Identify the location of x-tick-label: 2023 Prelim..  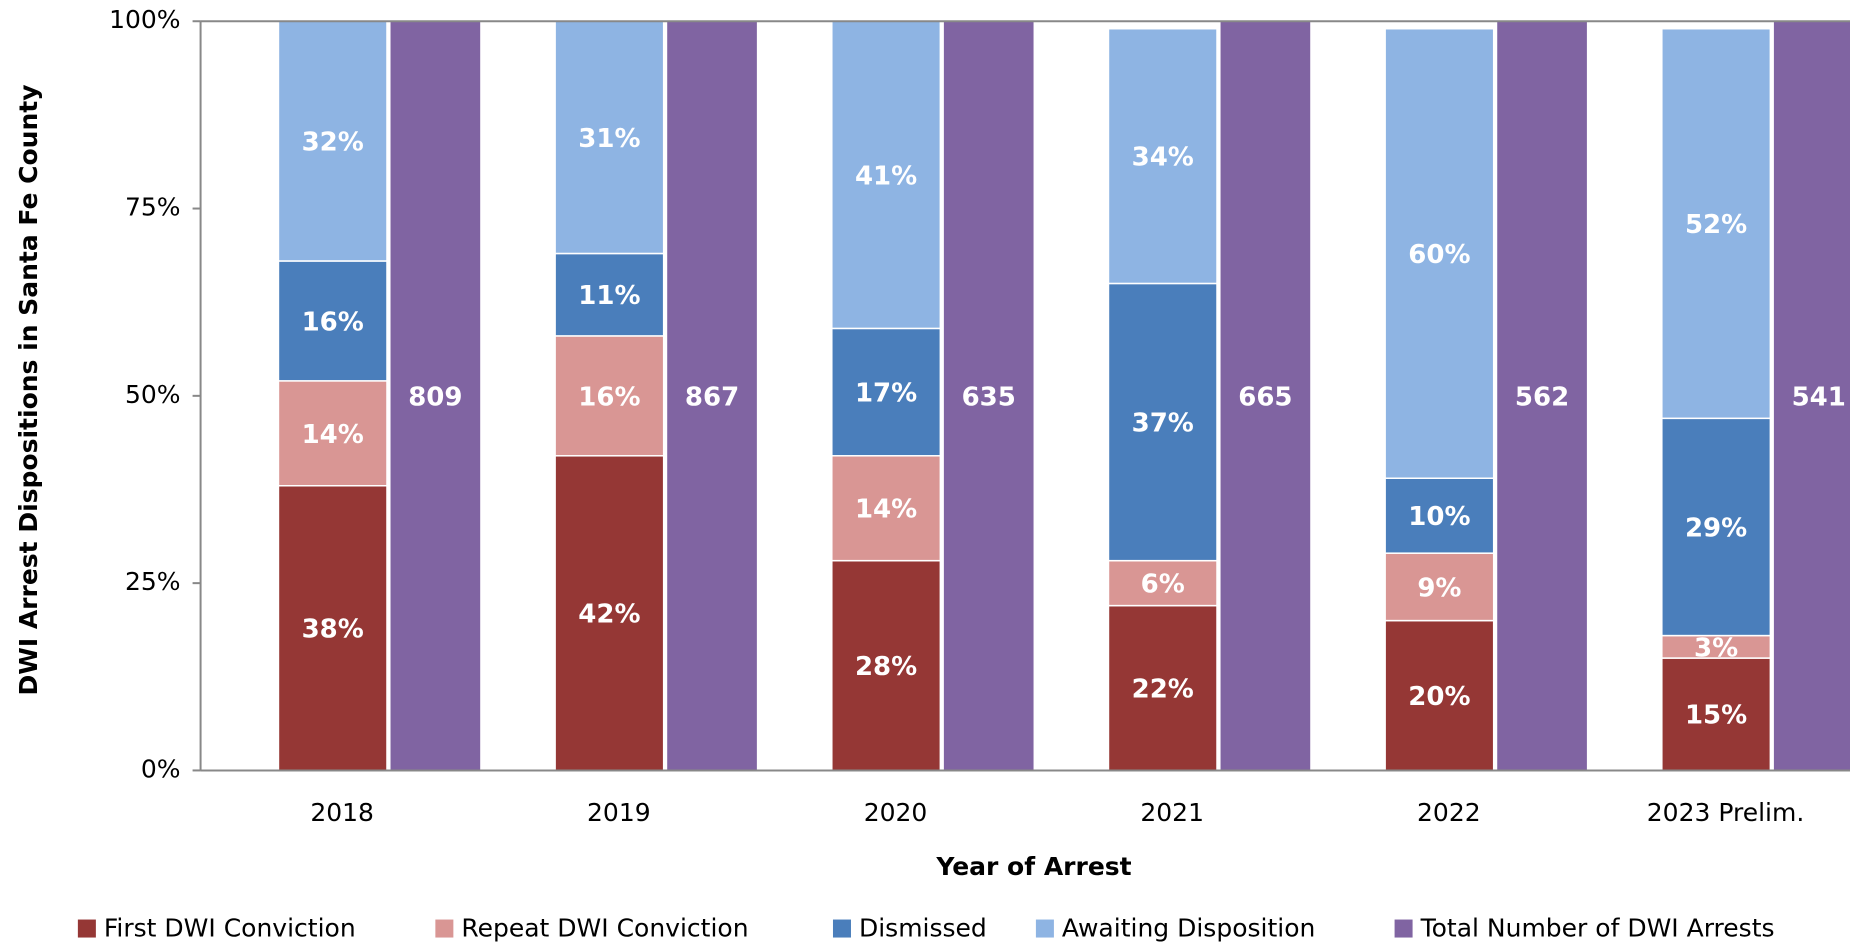
(1726, 812).